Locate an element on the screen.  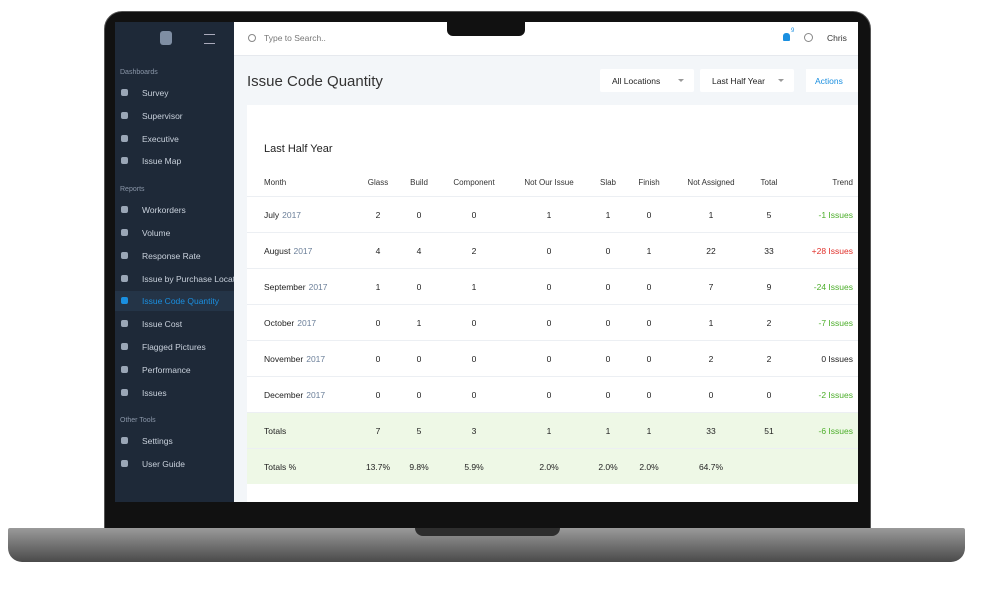
nav-item: Response Rate is located at coordinates (171, 255).